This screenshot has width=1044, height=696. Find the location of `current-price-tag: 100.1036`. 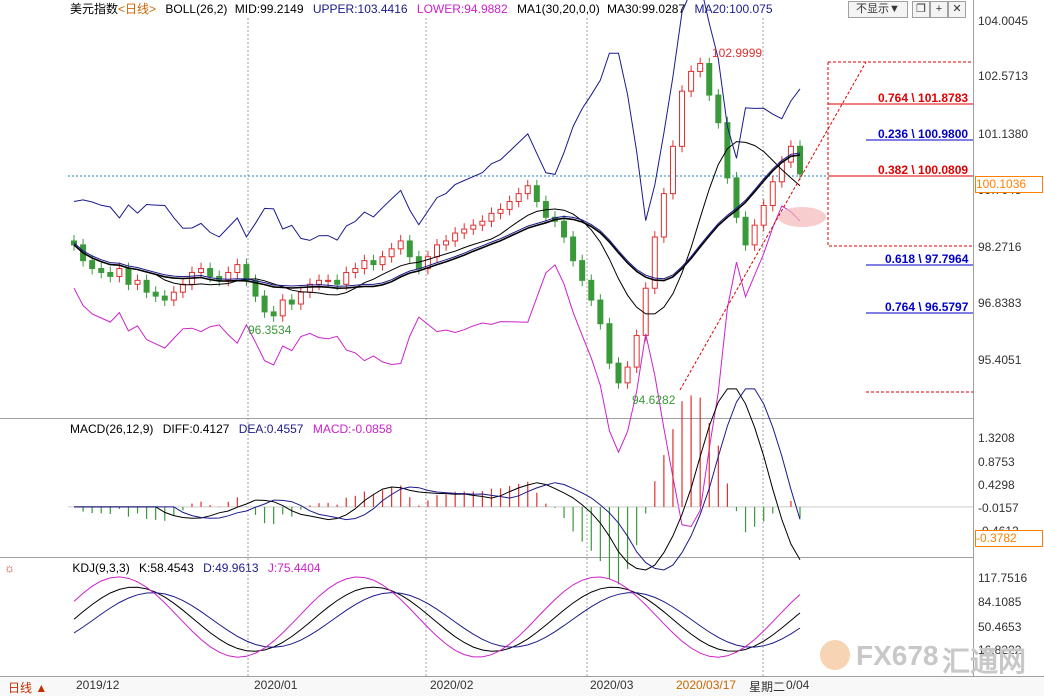

current-price-tag: 100.1036 is located at coordinates (1009, 184).